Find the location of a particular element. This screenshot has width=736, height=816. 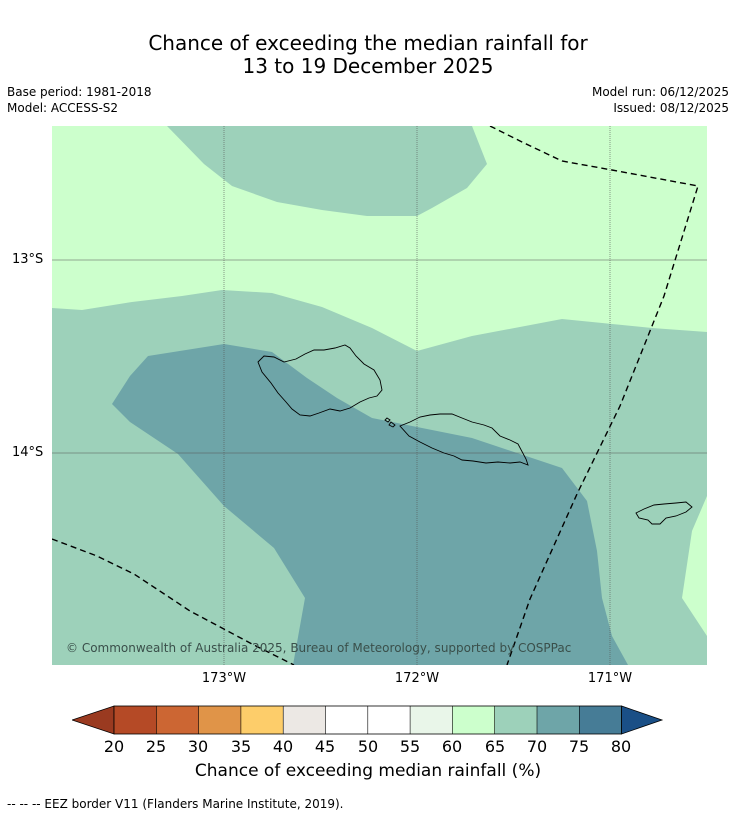

model-name: Model: ACCESS-S2 is located at coordinates (63, 108).